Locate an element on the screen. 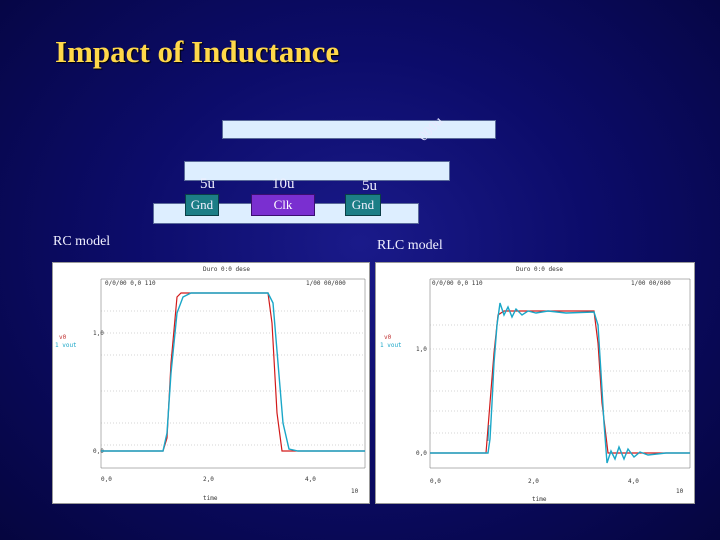 The image size is (720, 540). wire-mid-width: 10u is located at coordinates (283, 184).